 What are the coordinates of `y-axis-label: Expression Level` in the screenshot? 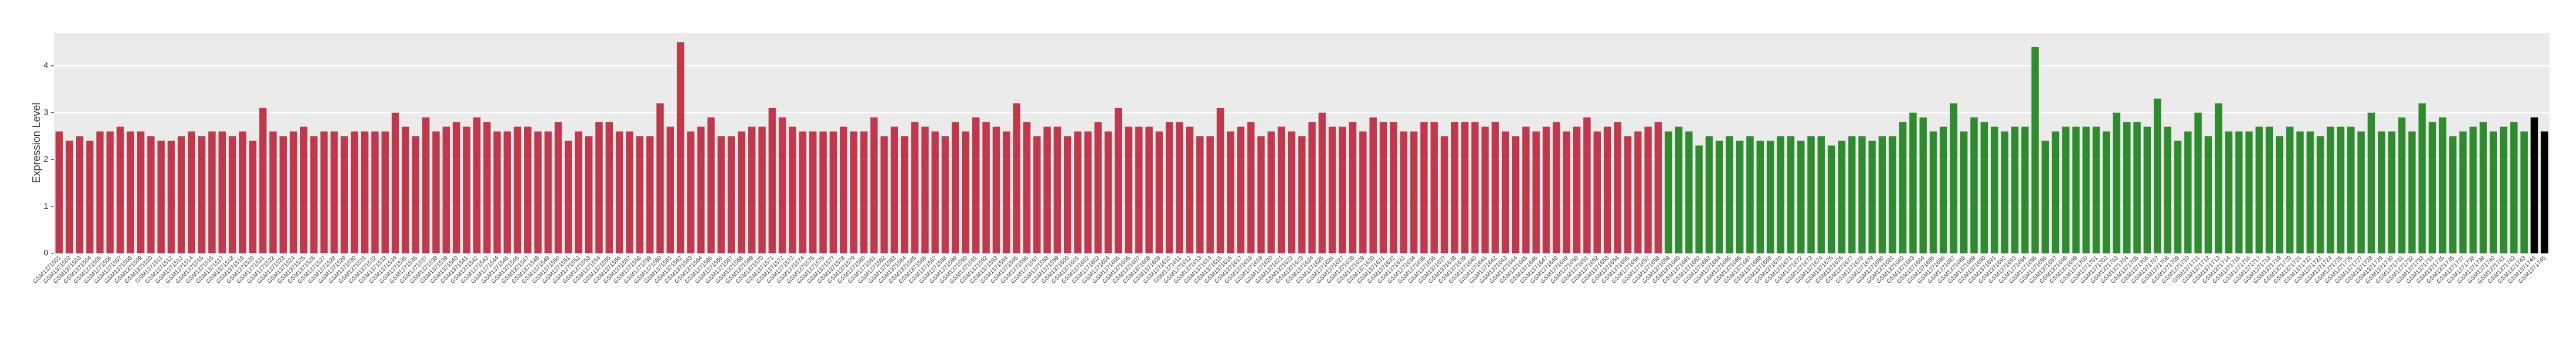 It's located at (36, 142).